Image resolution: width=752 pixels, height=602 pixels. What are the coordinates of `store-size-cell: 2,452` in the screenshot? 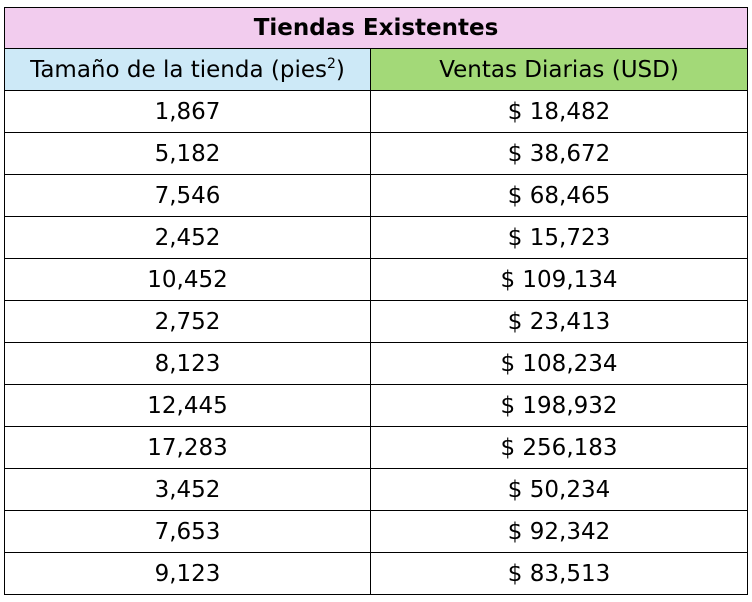 It's located at (187, 237).